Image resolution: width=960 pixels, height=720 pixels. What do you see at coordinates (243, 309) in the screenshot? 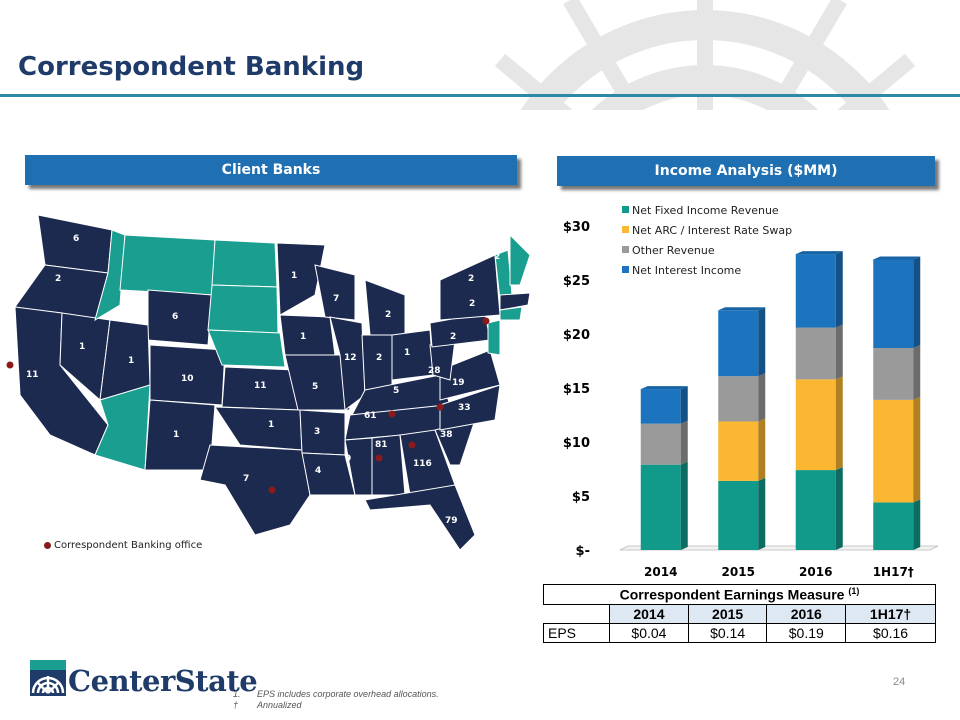
I see `state-south-dakota` at bounding box center [243, 309].